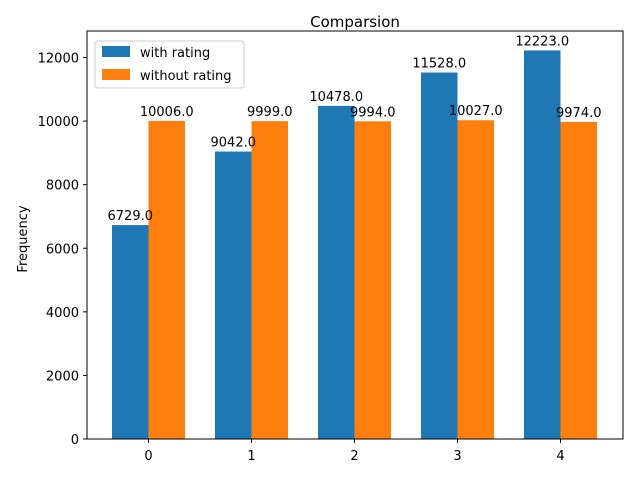 Image resolution: width=640 pixels, height=478 pixels. I want to click on data-label-without-rating-0: 10006.0, so click(167, 112).